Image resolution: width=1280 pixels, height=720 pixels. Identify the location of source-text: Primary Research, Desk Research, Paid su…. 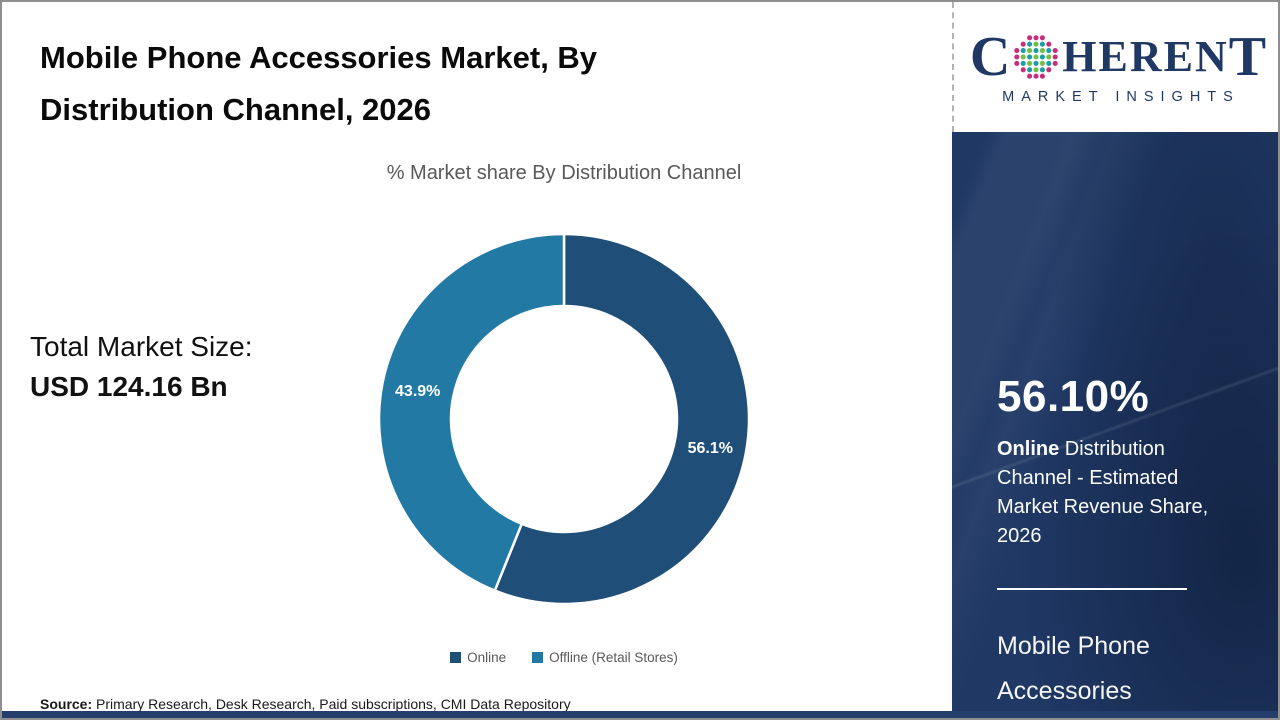
(331, 704).